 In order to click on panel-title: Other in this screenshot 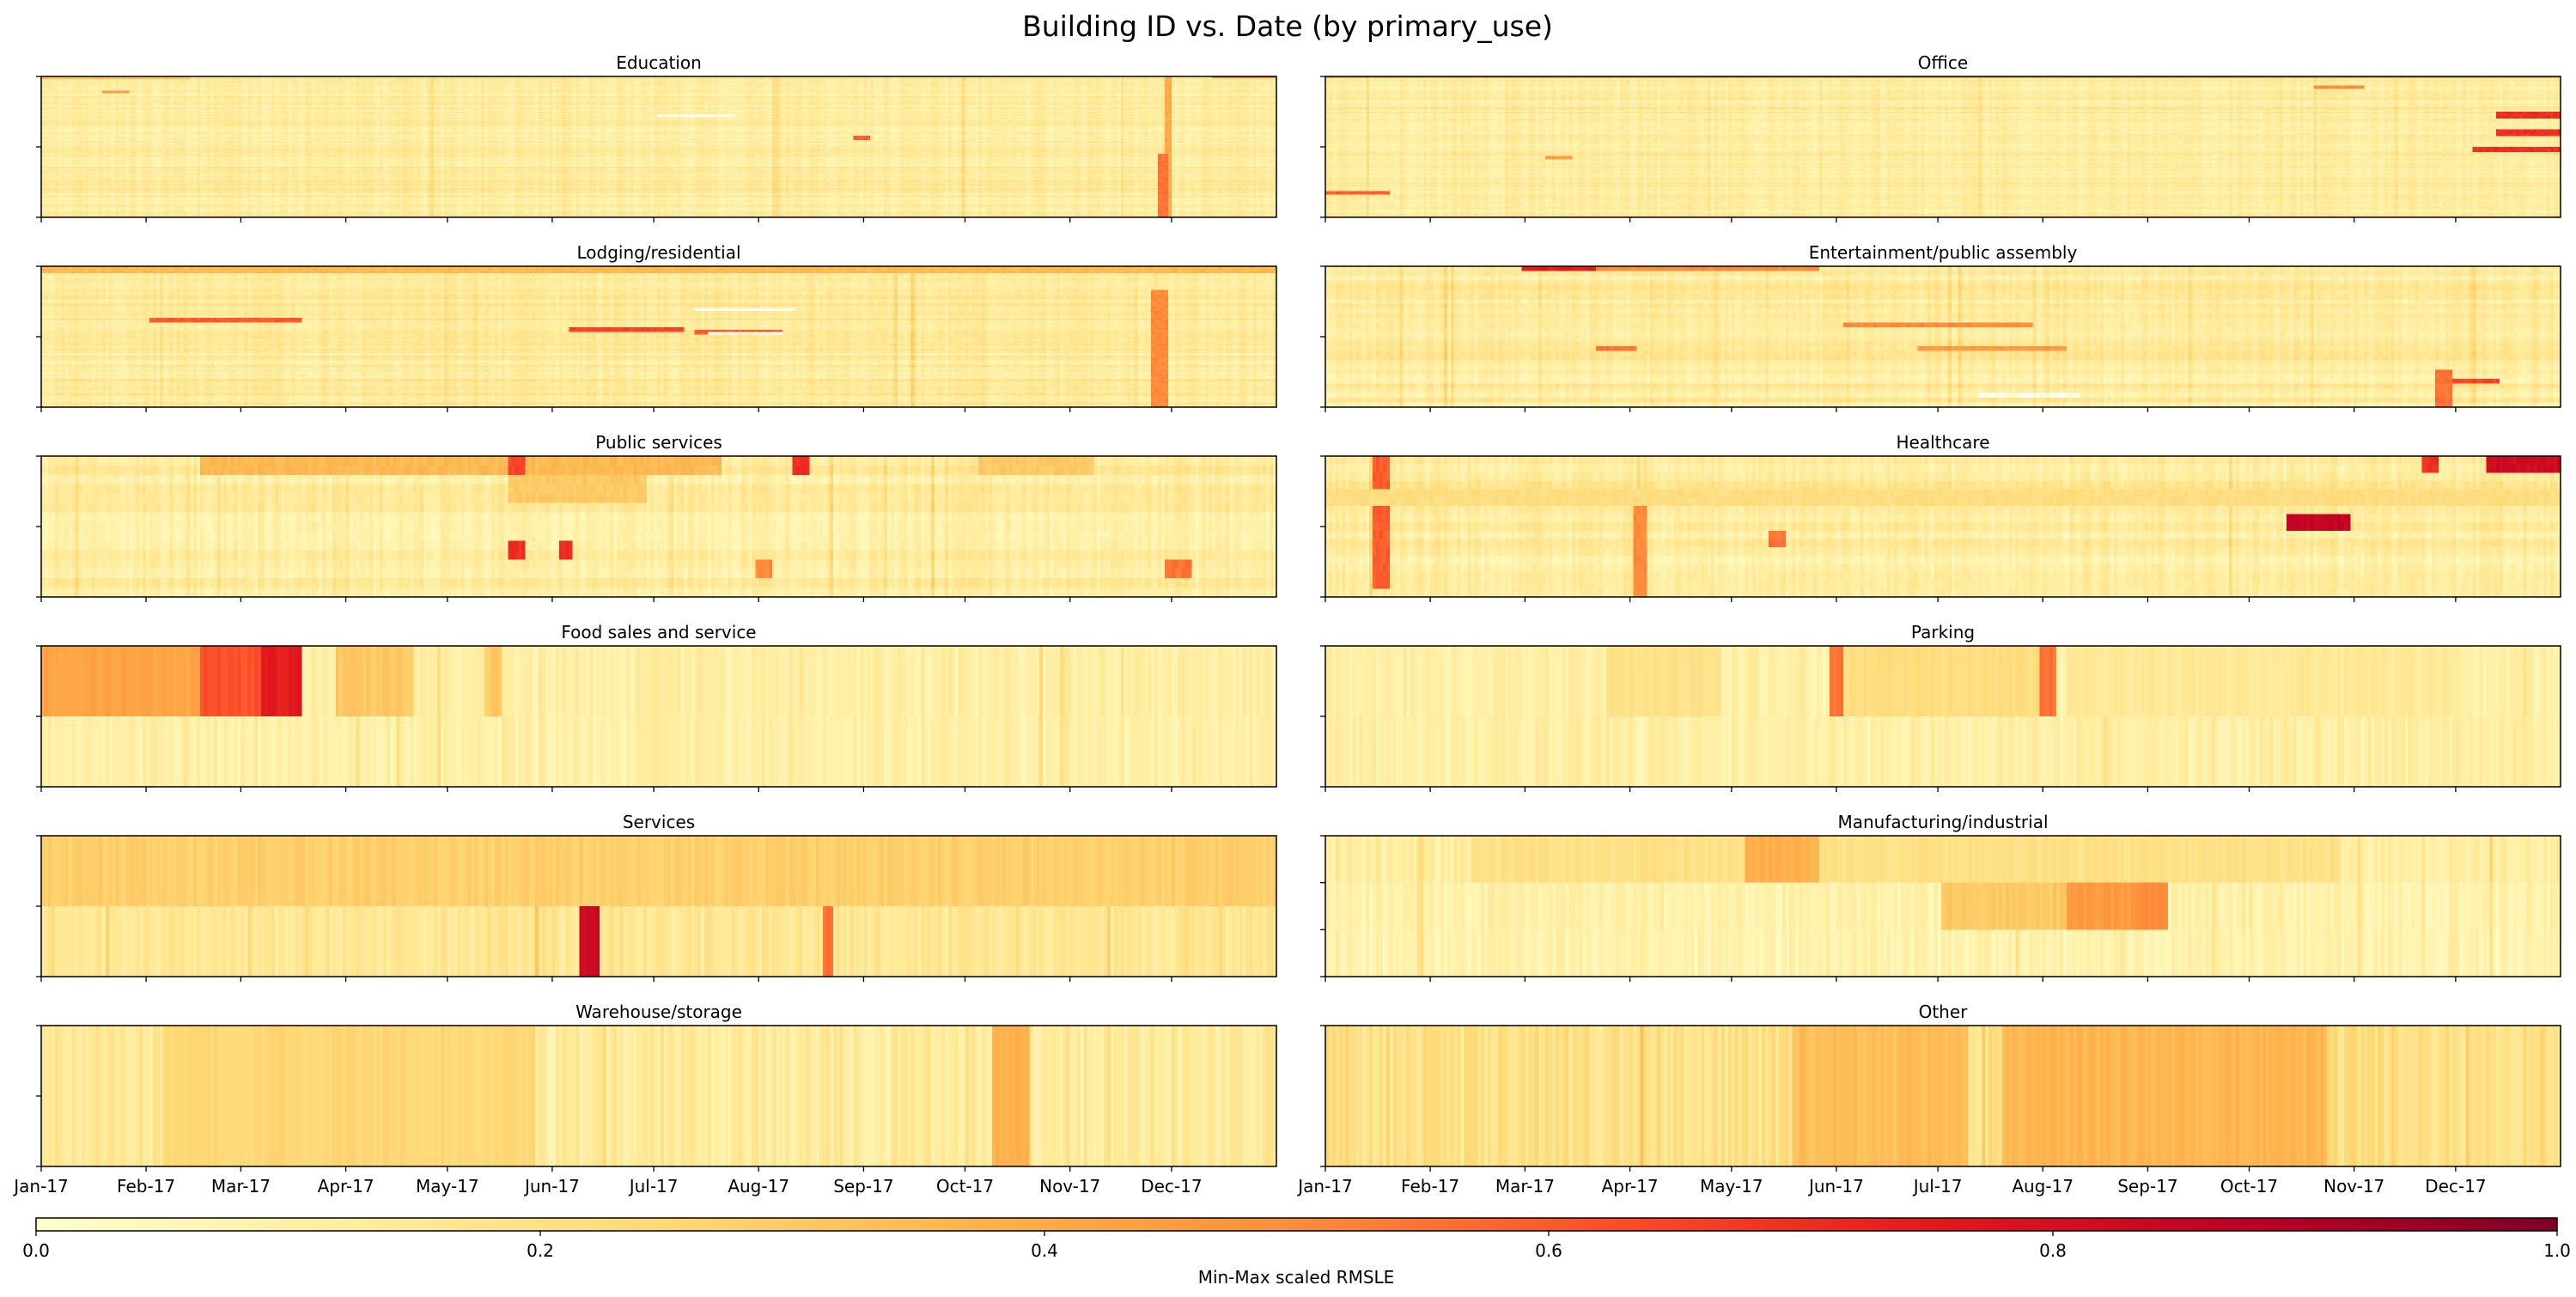, I will do `click(1944, 1012)`.